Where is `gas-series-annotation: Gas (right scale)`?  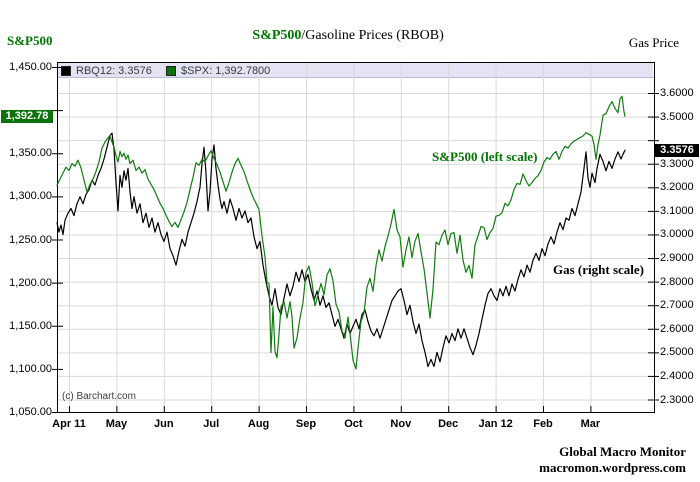 gas-series-annotation: Gas (right scale) is located at coordinates (598, 269).